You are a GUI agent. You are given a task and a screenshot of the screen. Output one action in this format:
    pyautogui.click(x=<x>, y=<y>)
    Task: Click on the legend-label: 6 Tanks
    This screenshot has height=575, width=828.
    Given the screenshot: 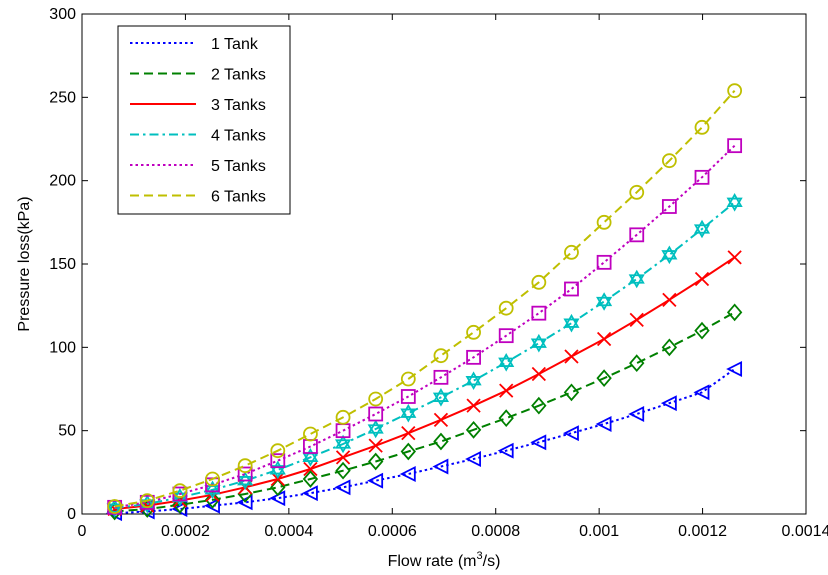 What is the action you would take?
    pyautogui.click(x=238, y=197)
    